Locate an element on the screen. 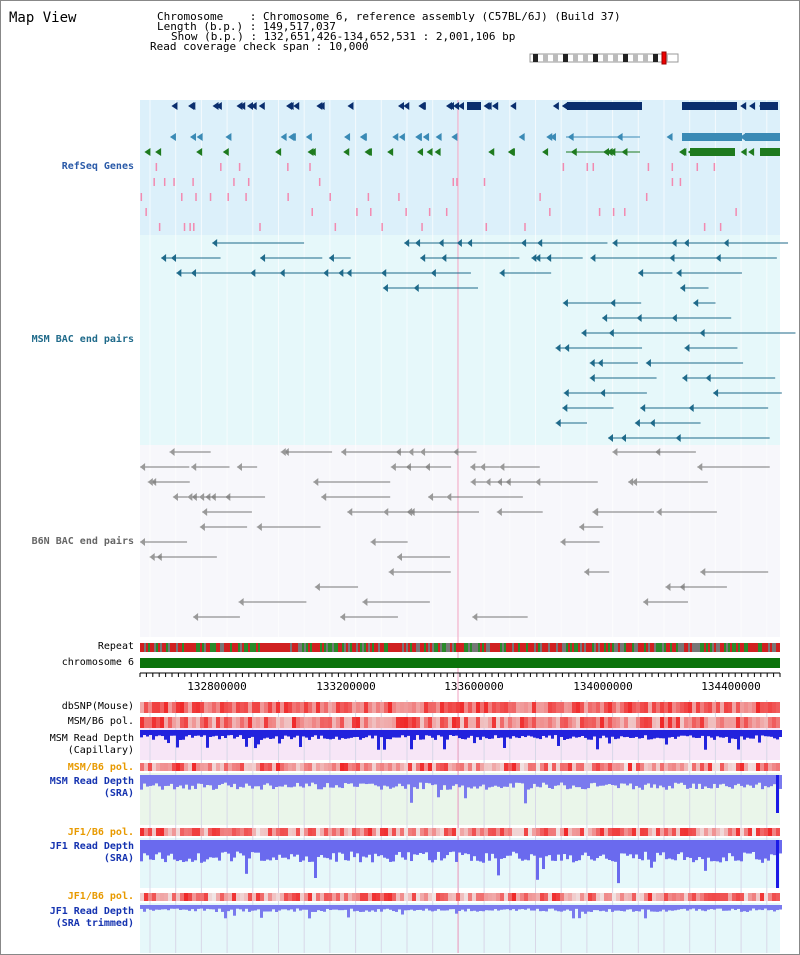 This screenshot has height=955, width=800. gene-feature is located at coordinates (511, 152).